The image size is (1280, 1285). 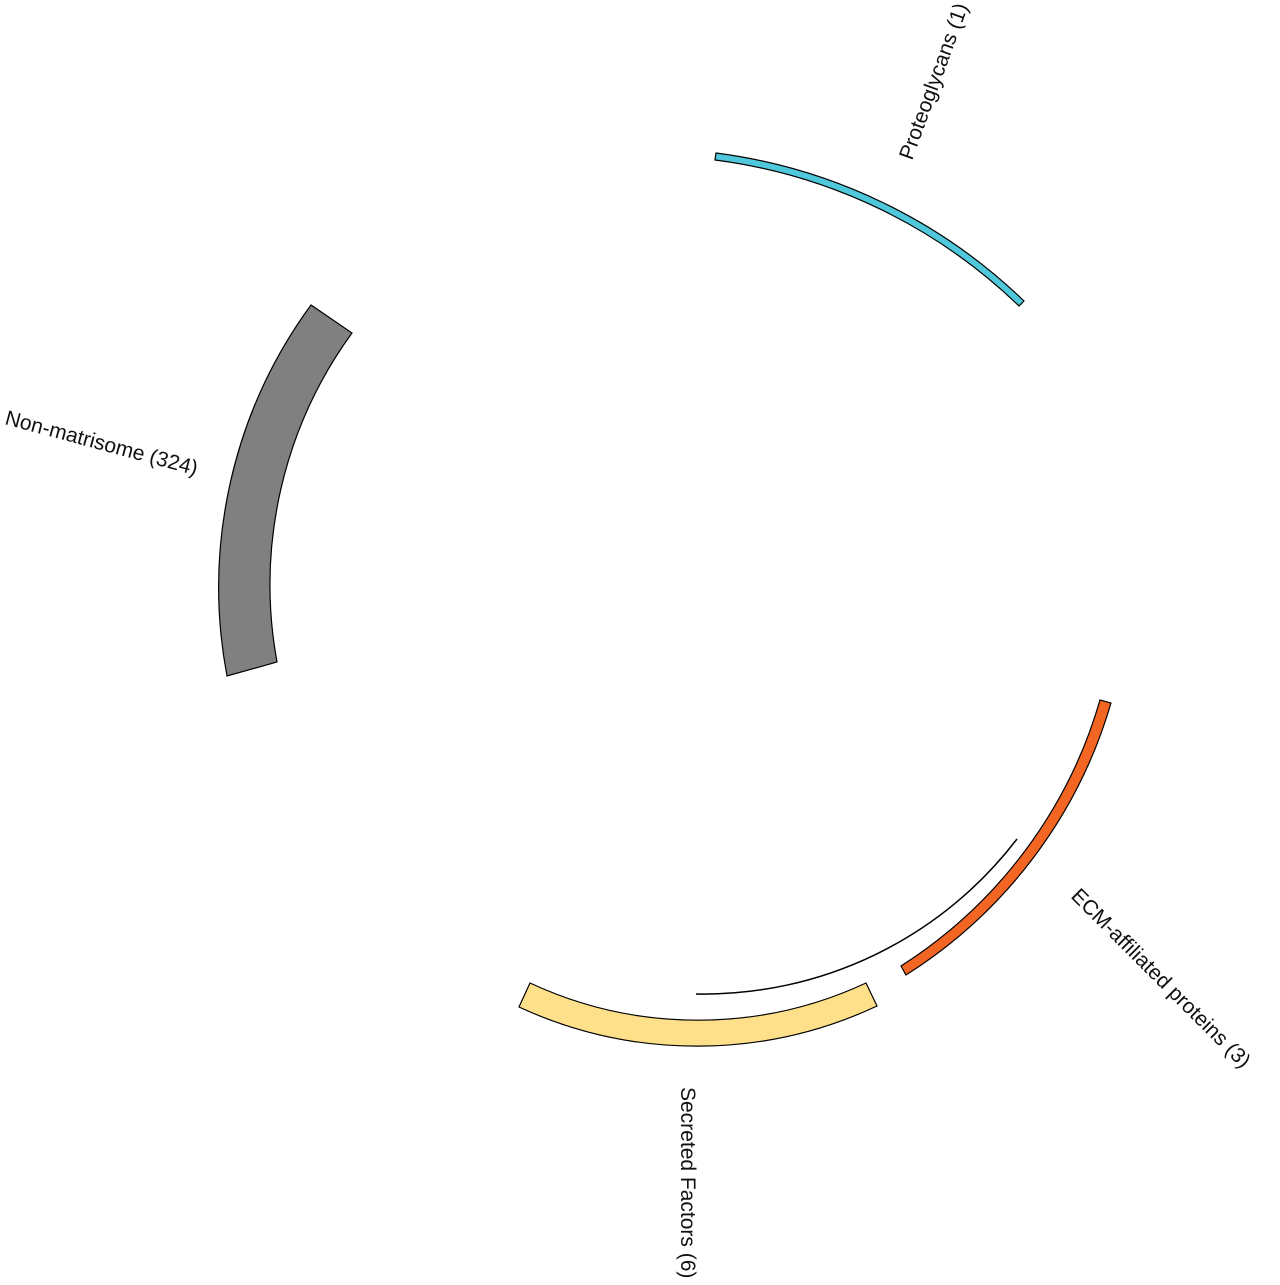 I want to click on arc-secreted-factors, so click(x=698, y=1014).